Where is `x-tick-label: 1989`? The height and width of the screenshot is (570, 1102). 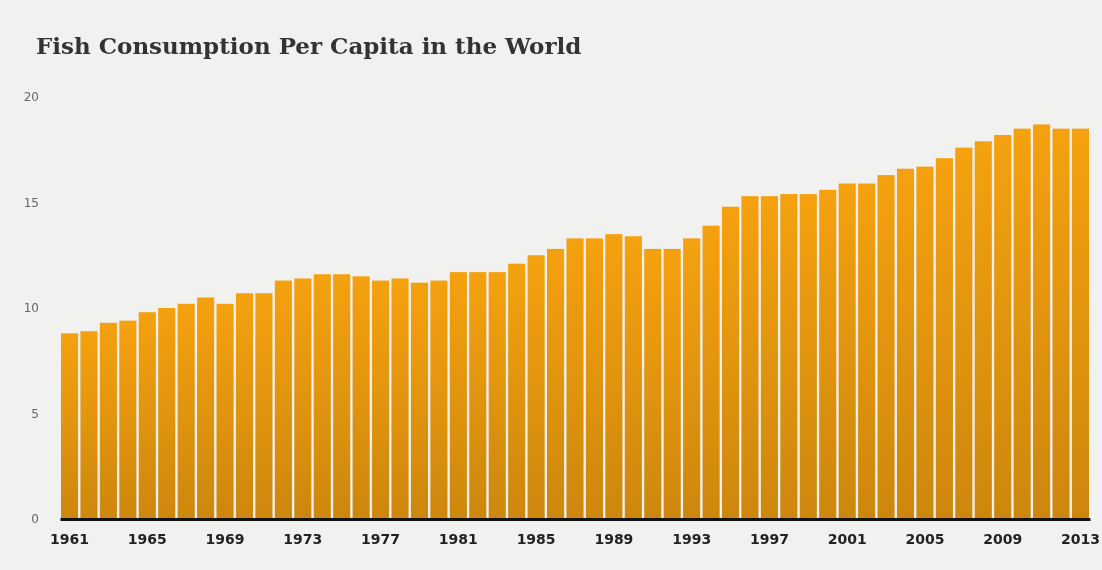 x-tick-label: 1989 is located at coordinates (614, 539).